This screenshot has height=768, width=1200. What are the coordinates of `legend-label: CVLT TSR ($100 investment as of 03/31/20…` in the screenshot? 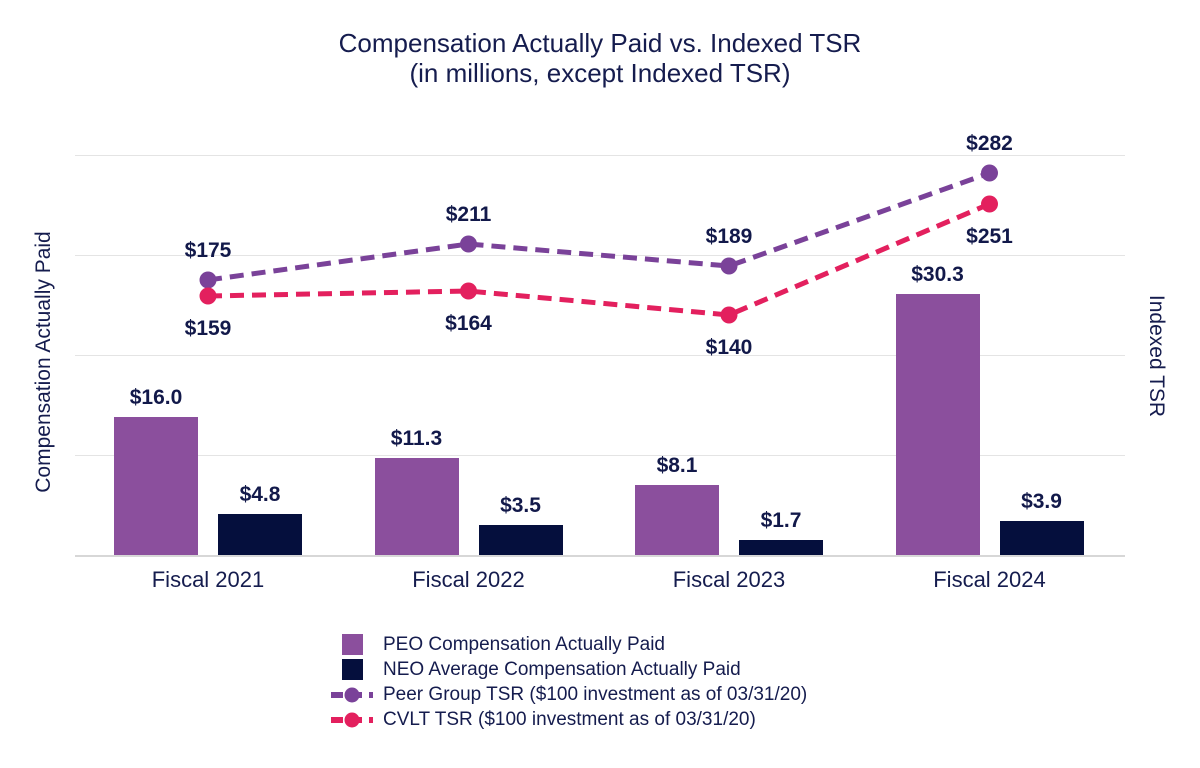 It's located at (569, 719).